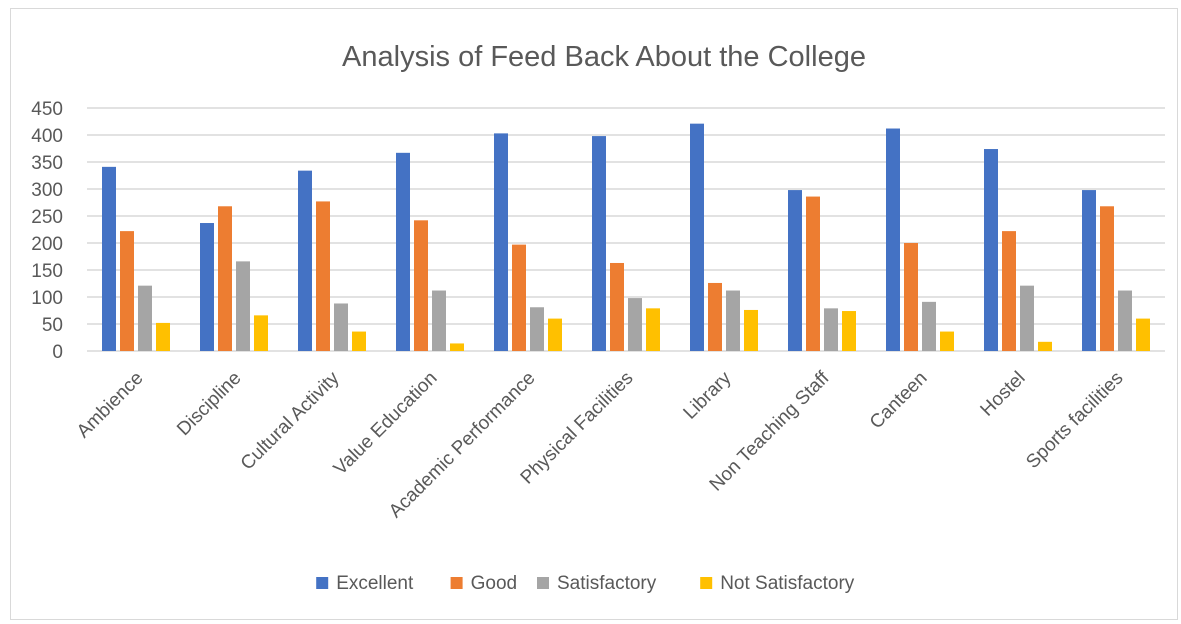  What do you see at coordinates (1074, 420) in the screenshot?
I see `x-tick-label-sports-facilities: Sports facilities` at bounding box center [1074, 420].